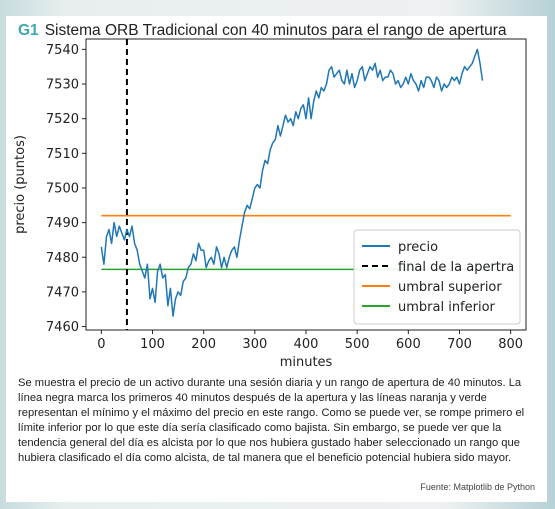 The image size is (555, 509). What do you see at coordinates (408, 344) in the screenshot?
I see `x-tick-label: 600` at bounding box center [408, 344].